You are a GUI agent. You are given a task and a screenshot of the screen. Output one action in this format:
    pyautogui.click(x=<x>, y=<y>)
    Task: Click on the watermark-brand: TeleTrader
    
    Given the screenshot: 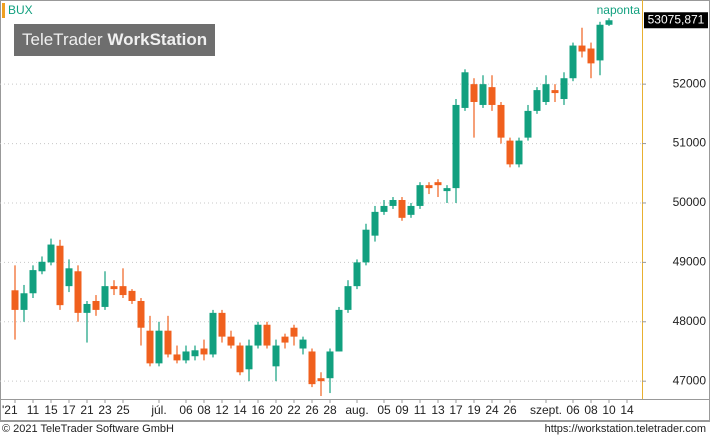 What is the action you would take?
    pyautogui.click(x=62, y=39)
    